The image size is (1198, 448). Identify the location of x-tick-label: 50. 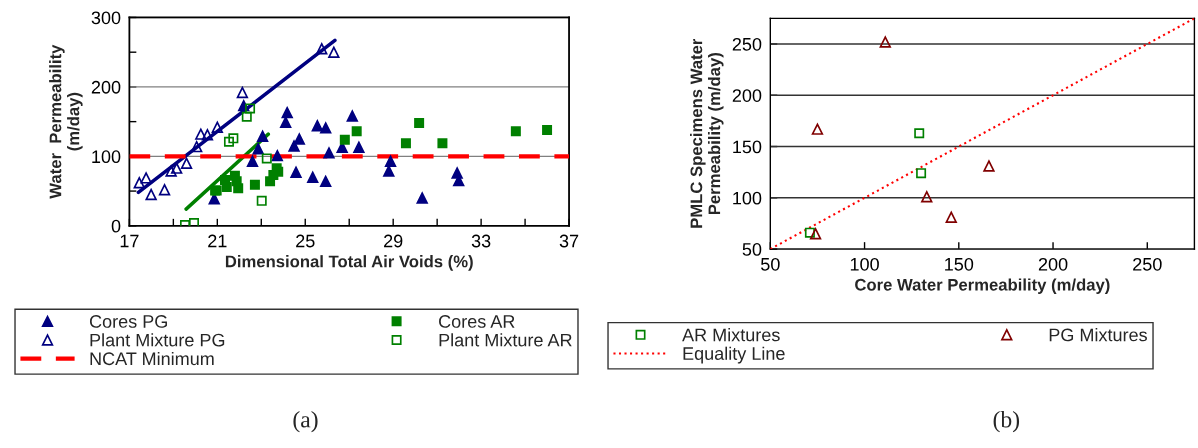
(770, 264).